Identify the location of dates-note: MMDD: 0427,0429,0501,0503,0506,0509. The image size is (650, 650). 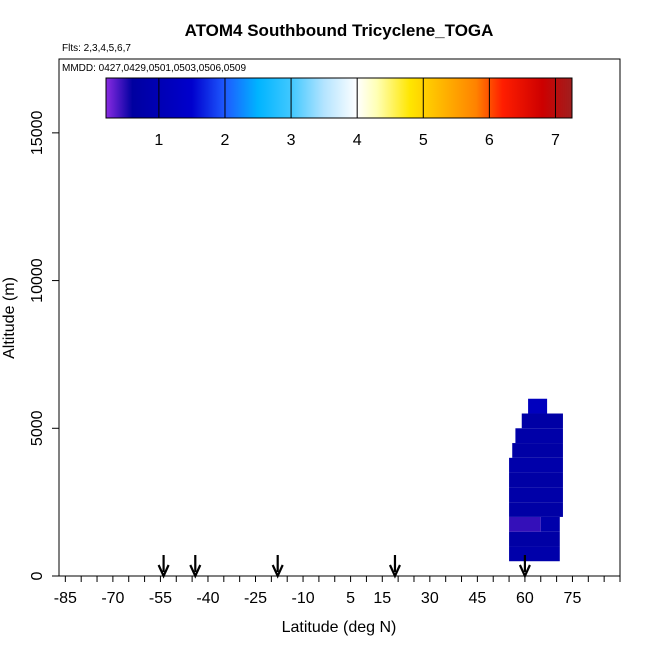
(154, 68).